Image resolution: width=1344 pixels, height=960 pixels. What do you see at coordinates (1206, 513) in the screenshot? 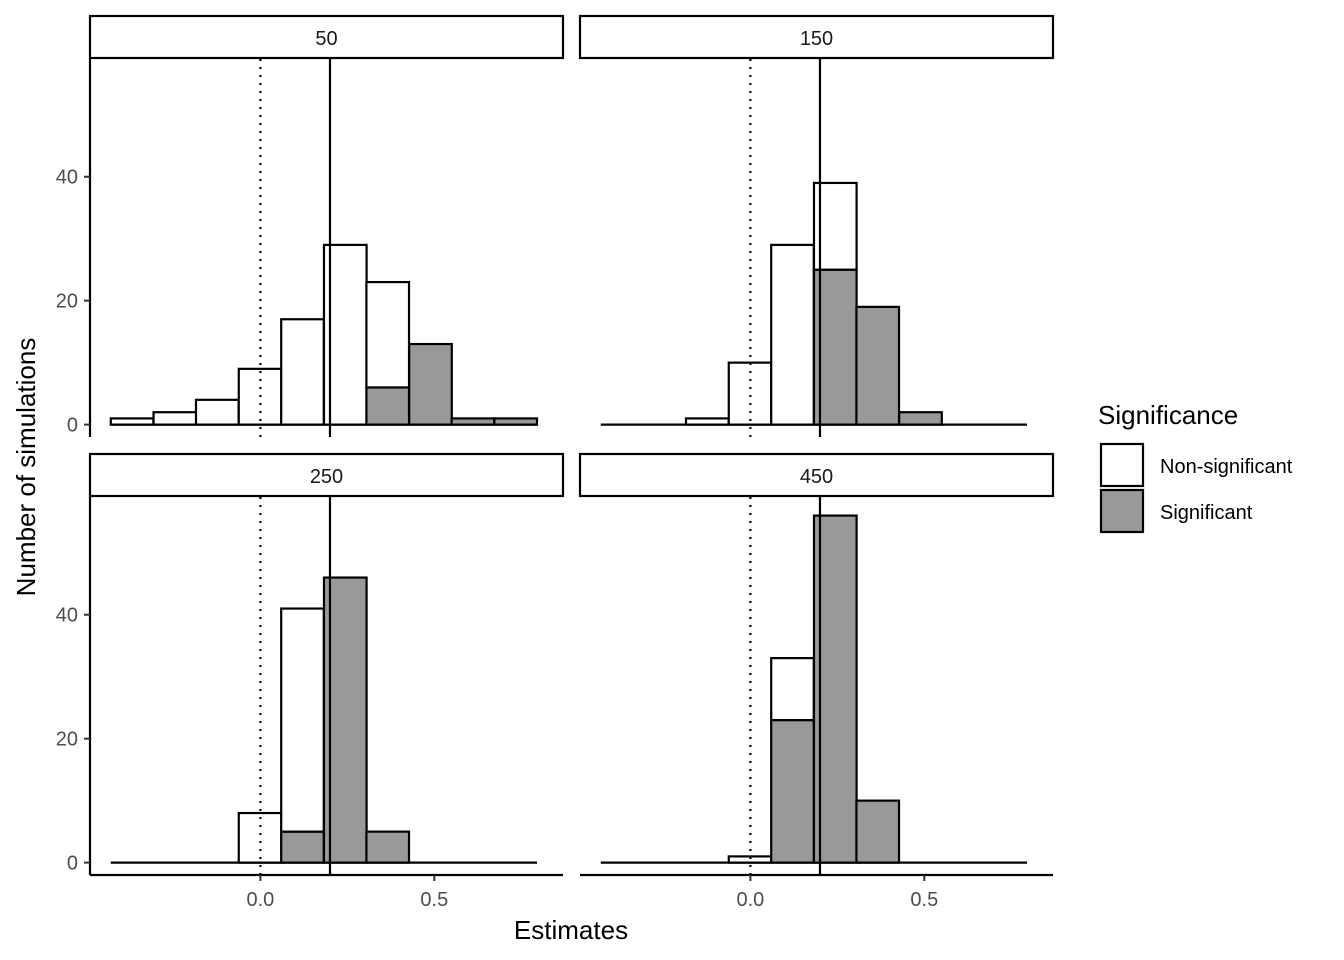
I see `legend-label: Significant` at bounding box center [1206, 513].